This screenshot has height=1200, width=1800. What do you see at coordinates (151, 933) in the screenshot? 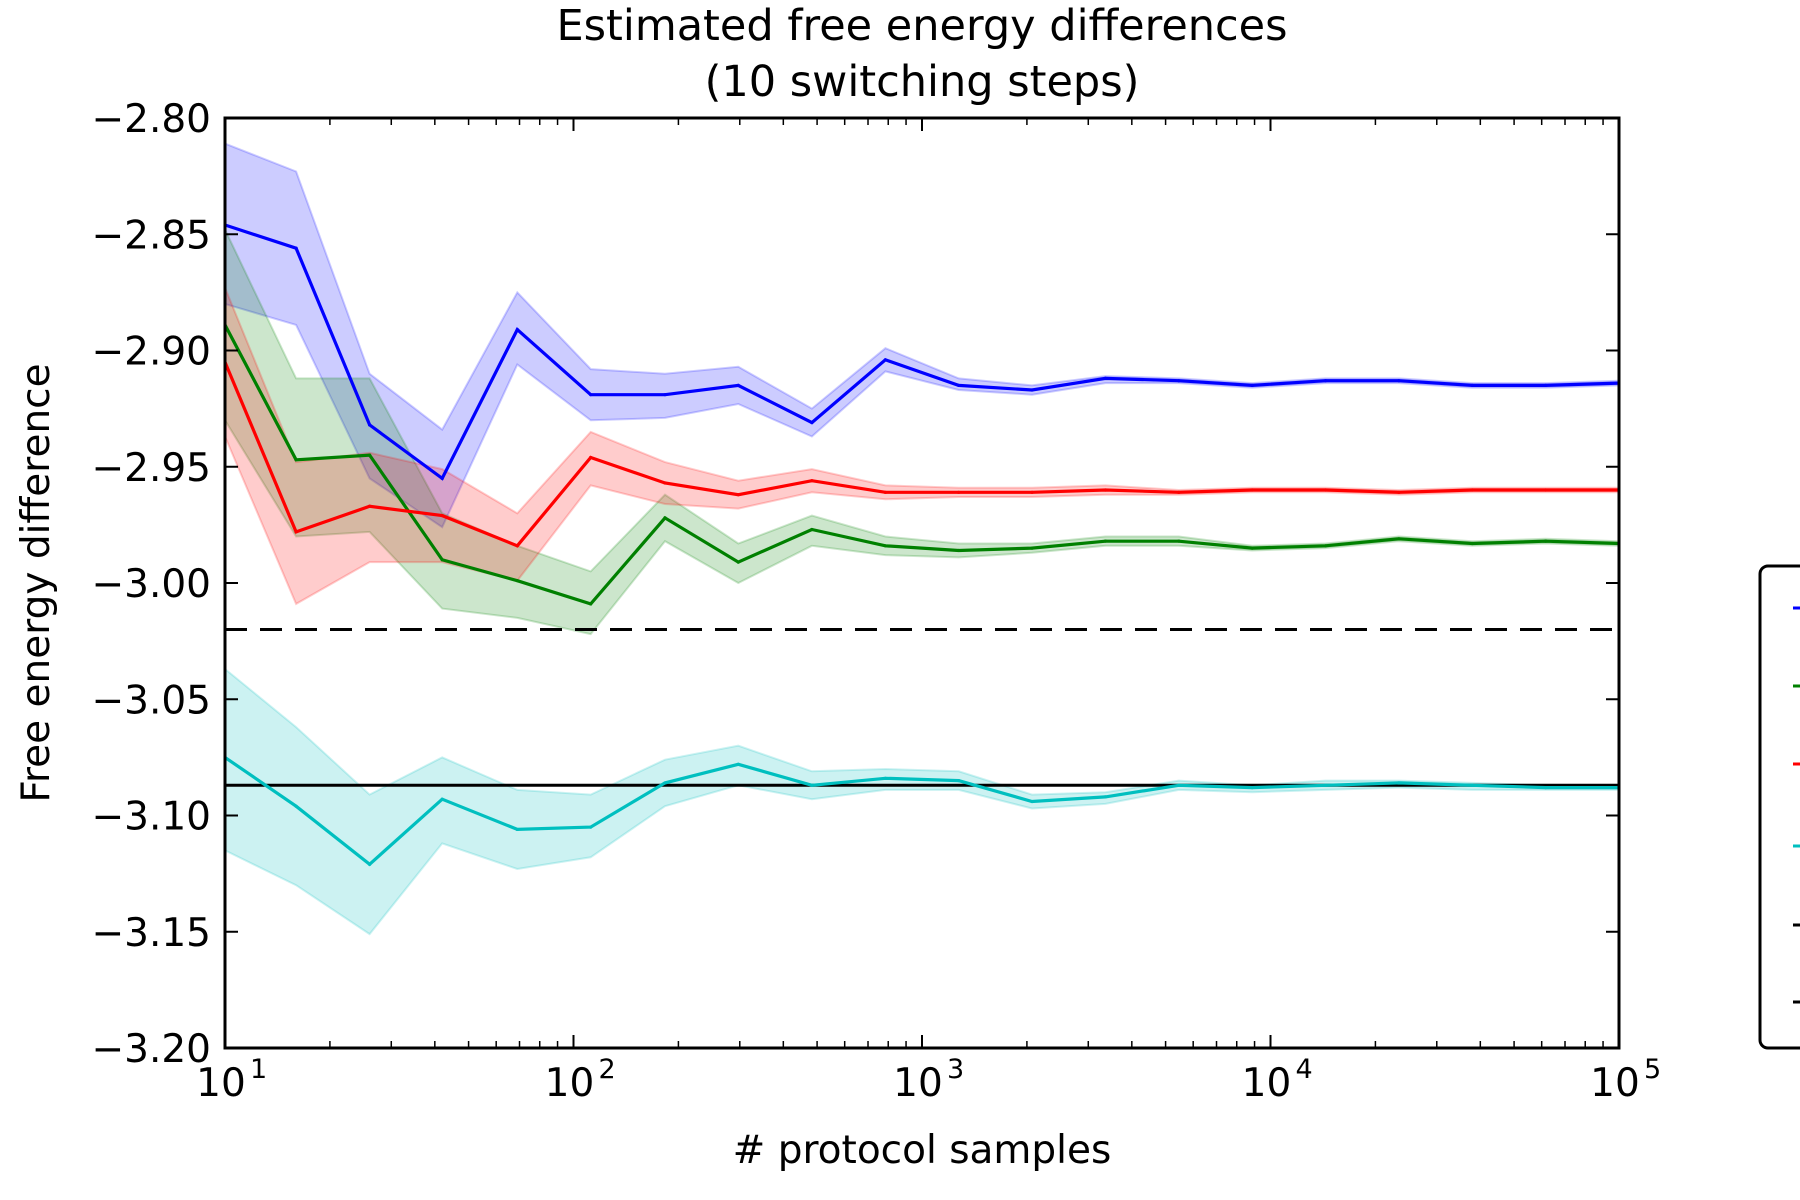
I see `y-tick-label: −3.15` at bounding box center [151, 933].